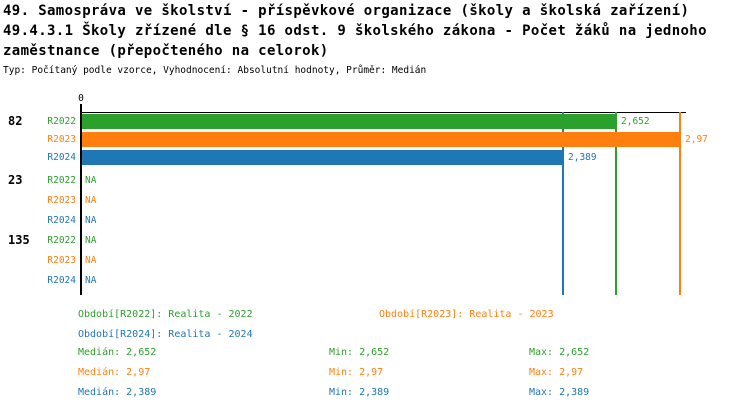 Image resolution: width=750 pixels, height=414 pixels. Describe the element at coordinates (91, 280) in the screenshot. I see `na-value-135-r2024: NA` at that location.